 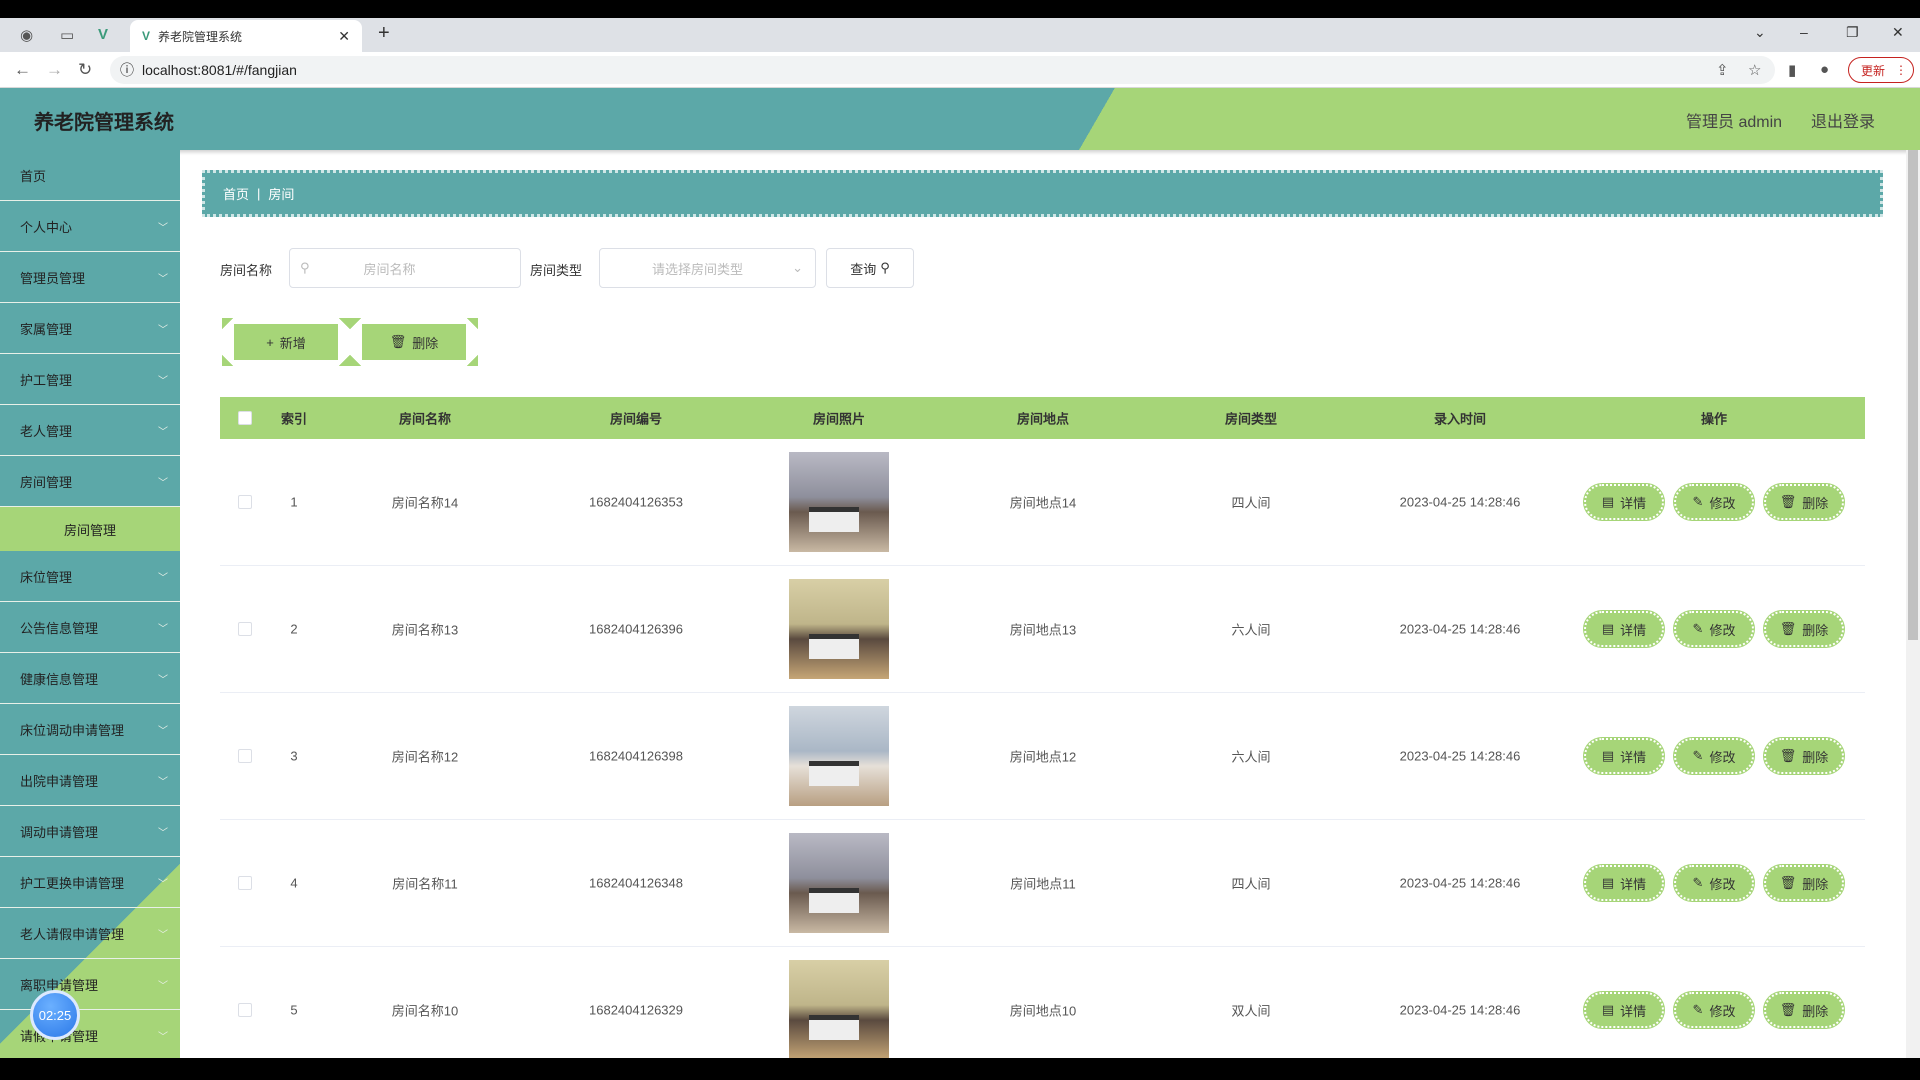 I want to click on sidebar-item: 护工更换申请管理 ﹀, so click(x=90, y=882).